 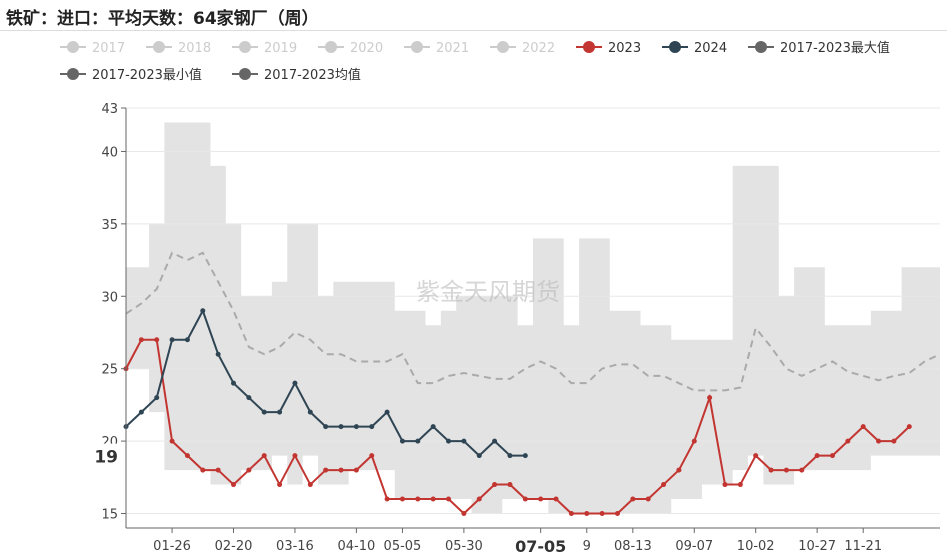 What do you see at coordinates (109, 152) in the screenshot?
I see `y-tick-label: 40` at bounding box center [109, 152].